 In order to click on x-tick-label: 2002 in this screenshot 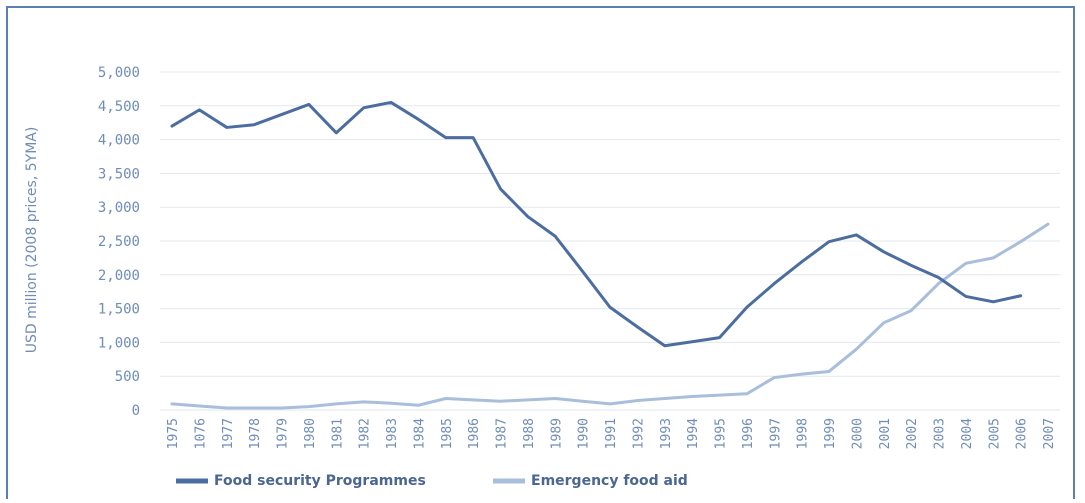, I will do `click(912, 433)`.